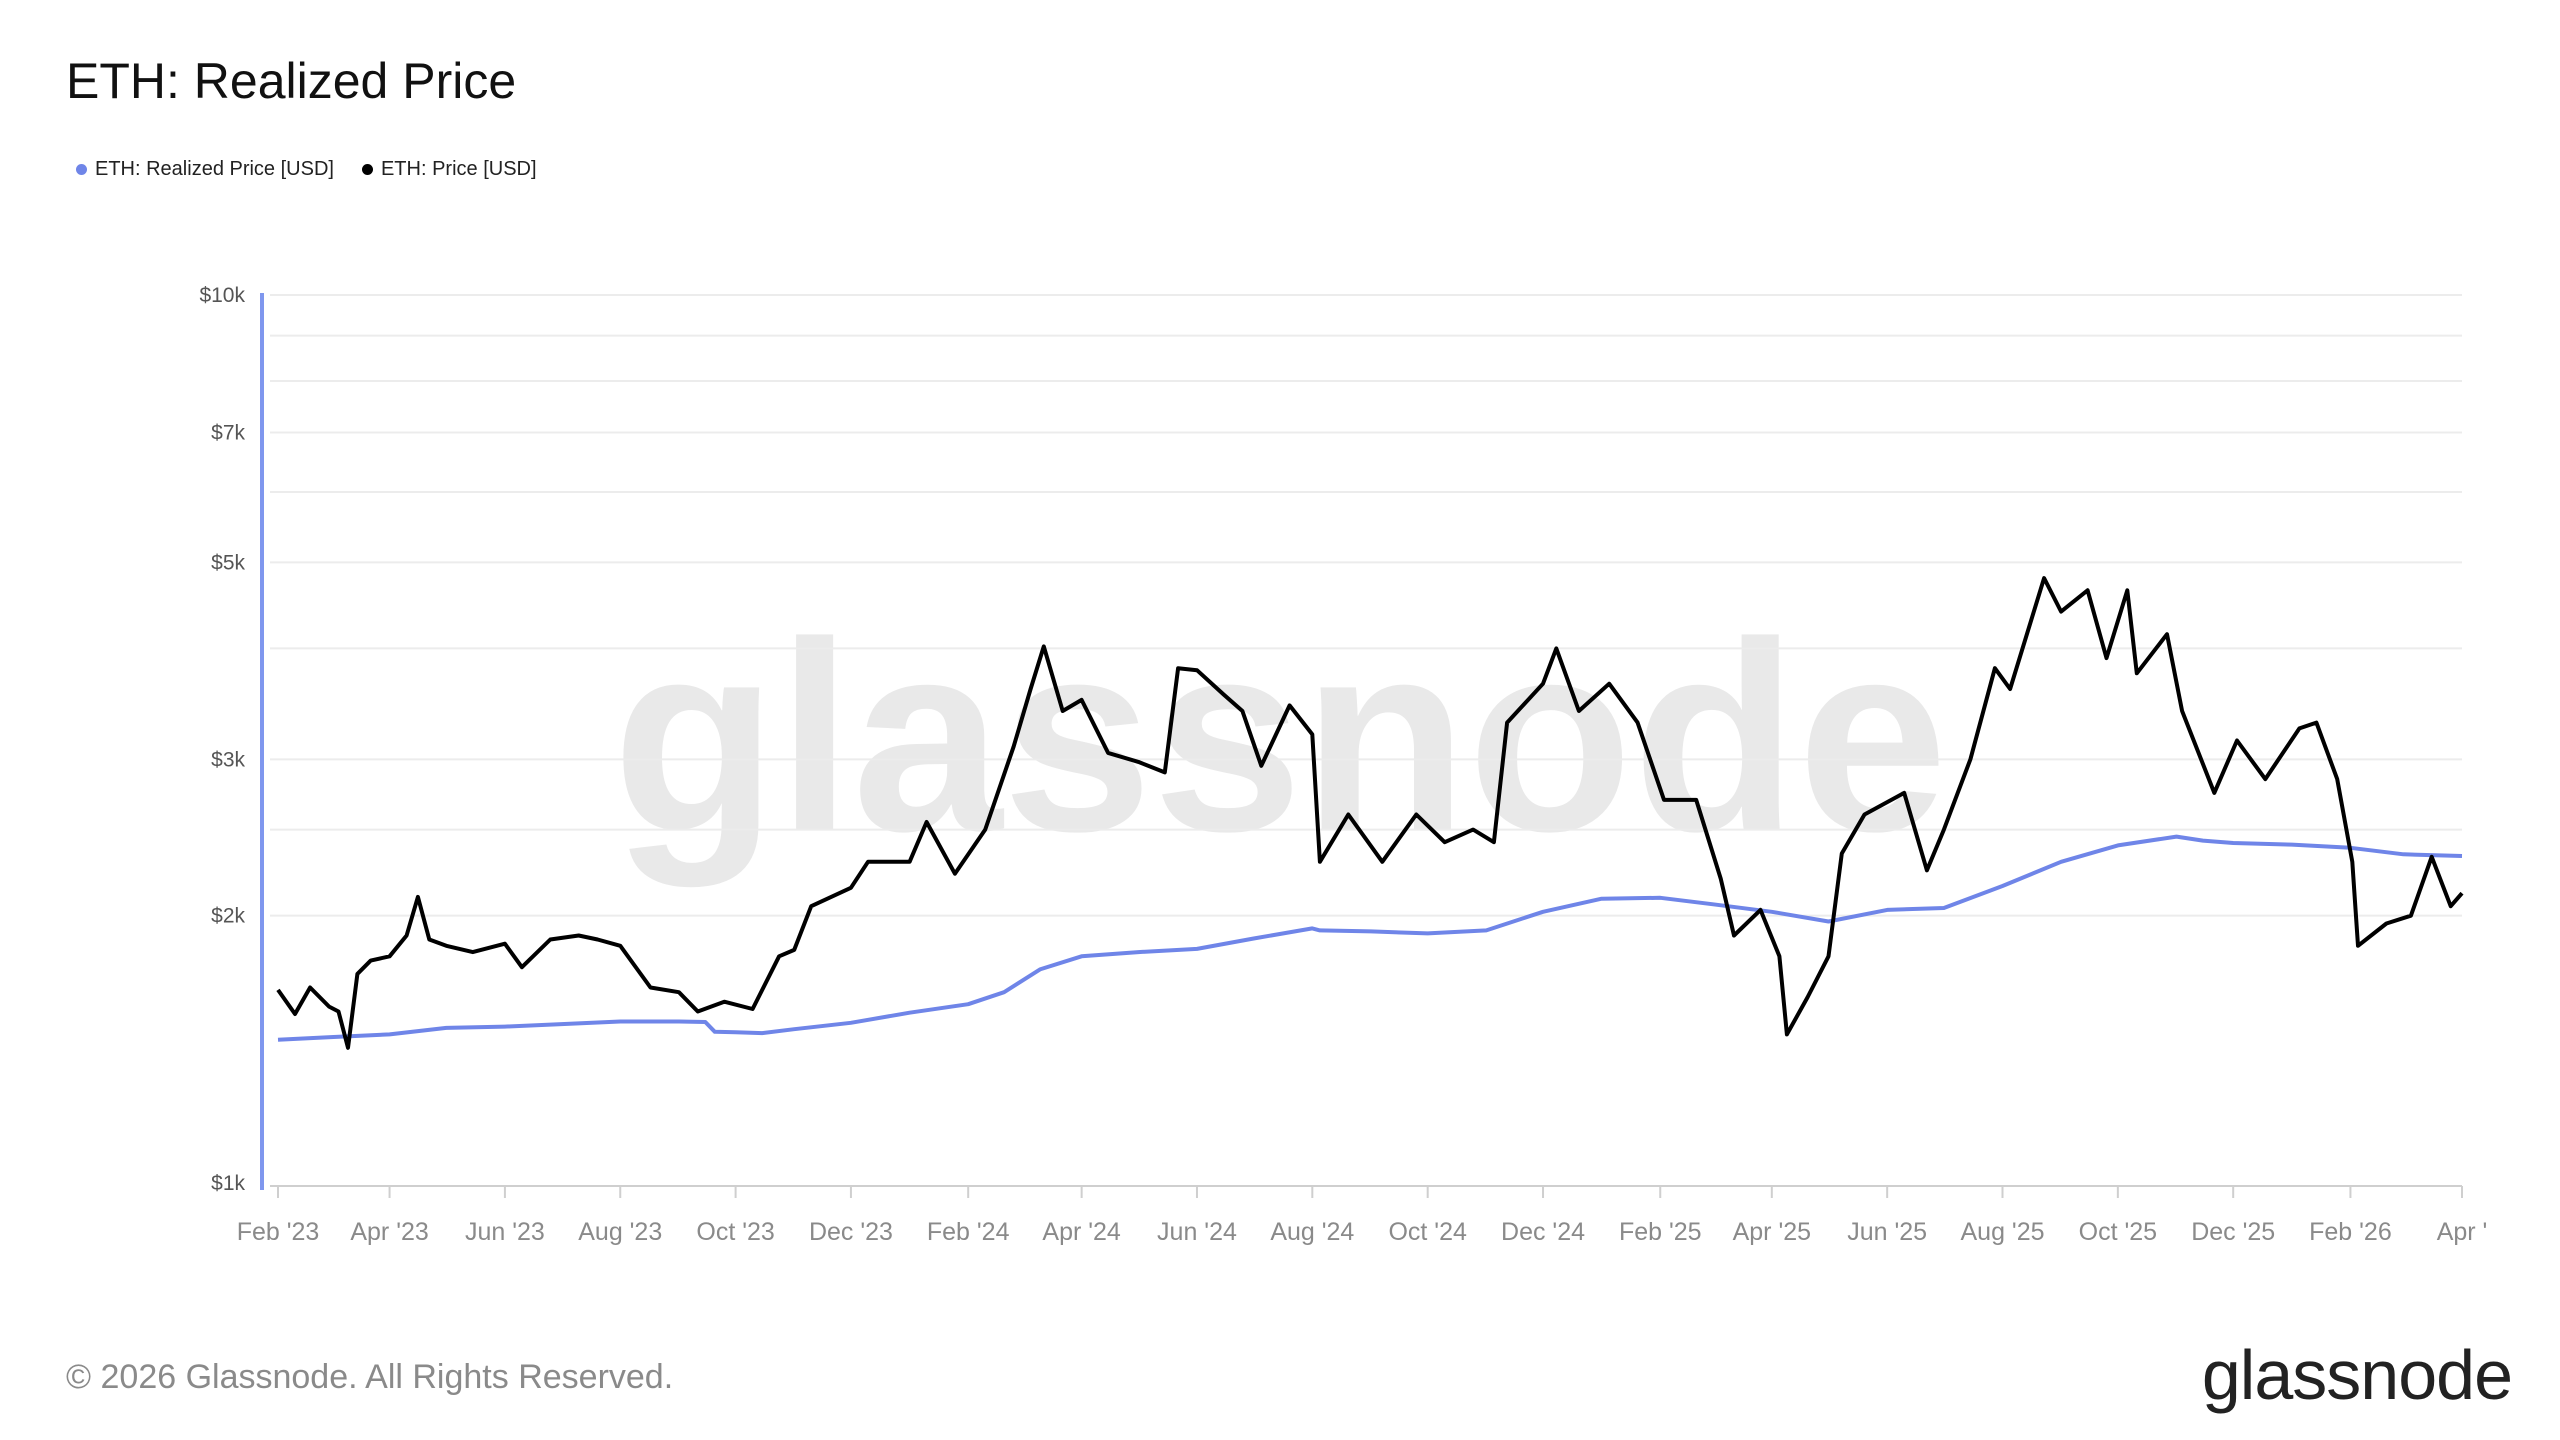 This screenshot has height=1440, width=2560. I want to click on series-realized-price-line, so click(1370, 938).